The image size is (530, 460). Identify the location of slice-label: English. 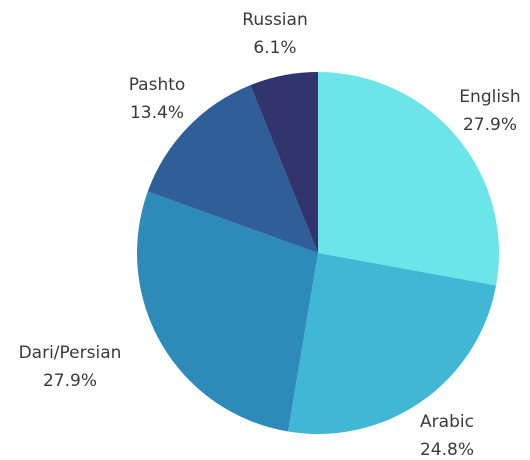
(489, 97).